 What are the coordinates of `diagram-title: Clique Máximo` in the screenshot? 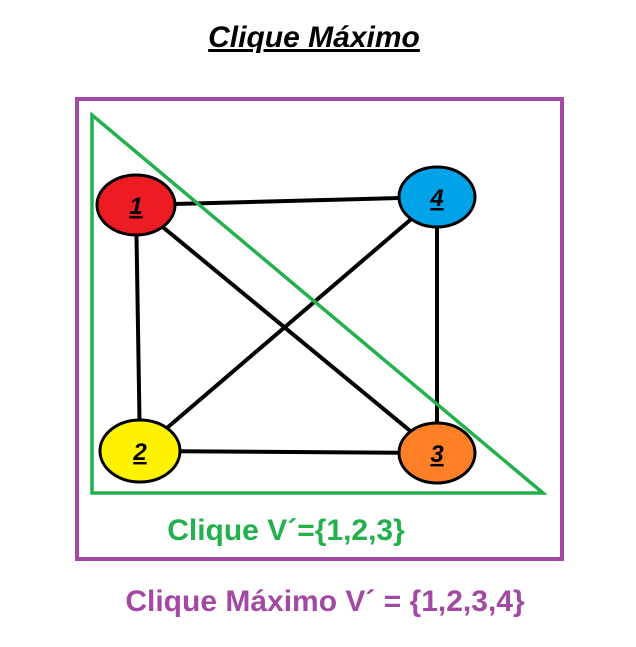 It's located at (314, 37).